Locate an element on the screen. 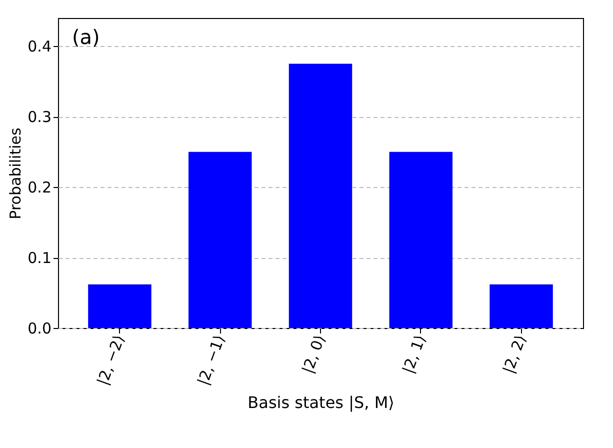 This screenshot has height=448, width=613. y-axis-title: Probabilities is located at coordinates (15, 174).